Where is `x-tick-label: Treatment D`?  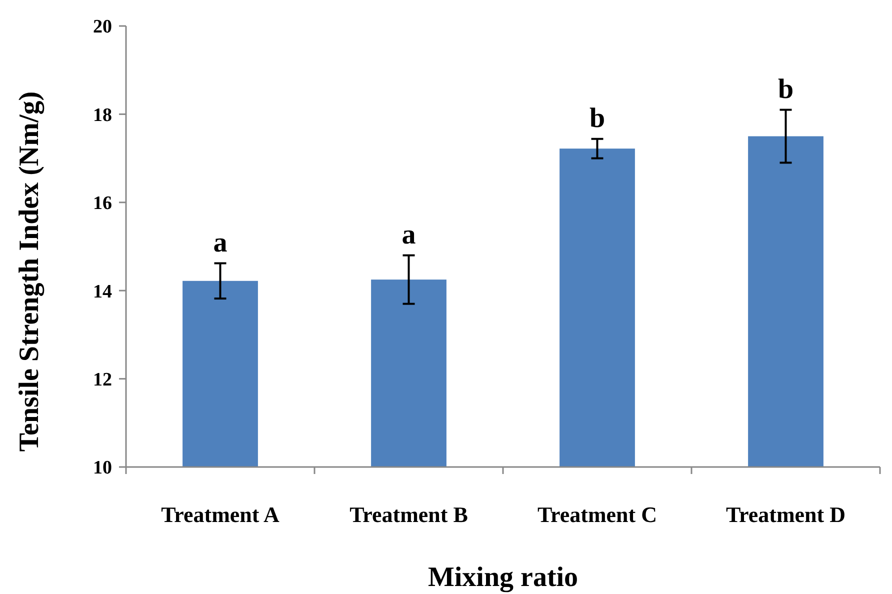 x-tick-label: Treatment D is located at coordinates (786, 514).